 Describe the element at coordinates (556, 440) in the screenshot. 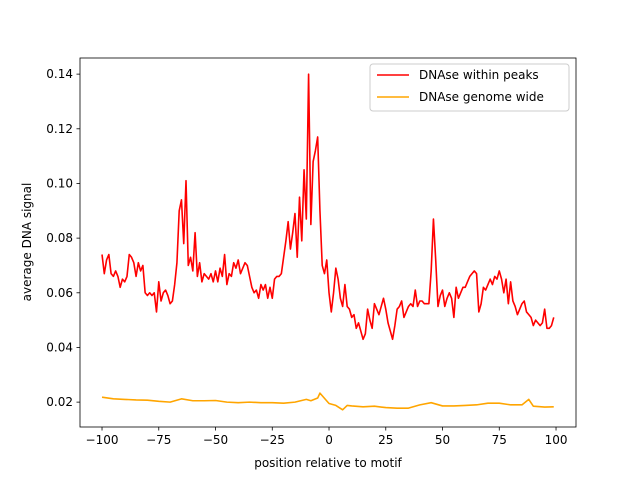

I see `x-tick-label: 100` at that location.